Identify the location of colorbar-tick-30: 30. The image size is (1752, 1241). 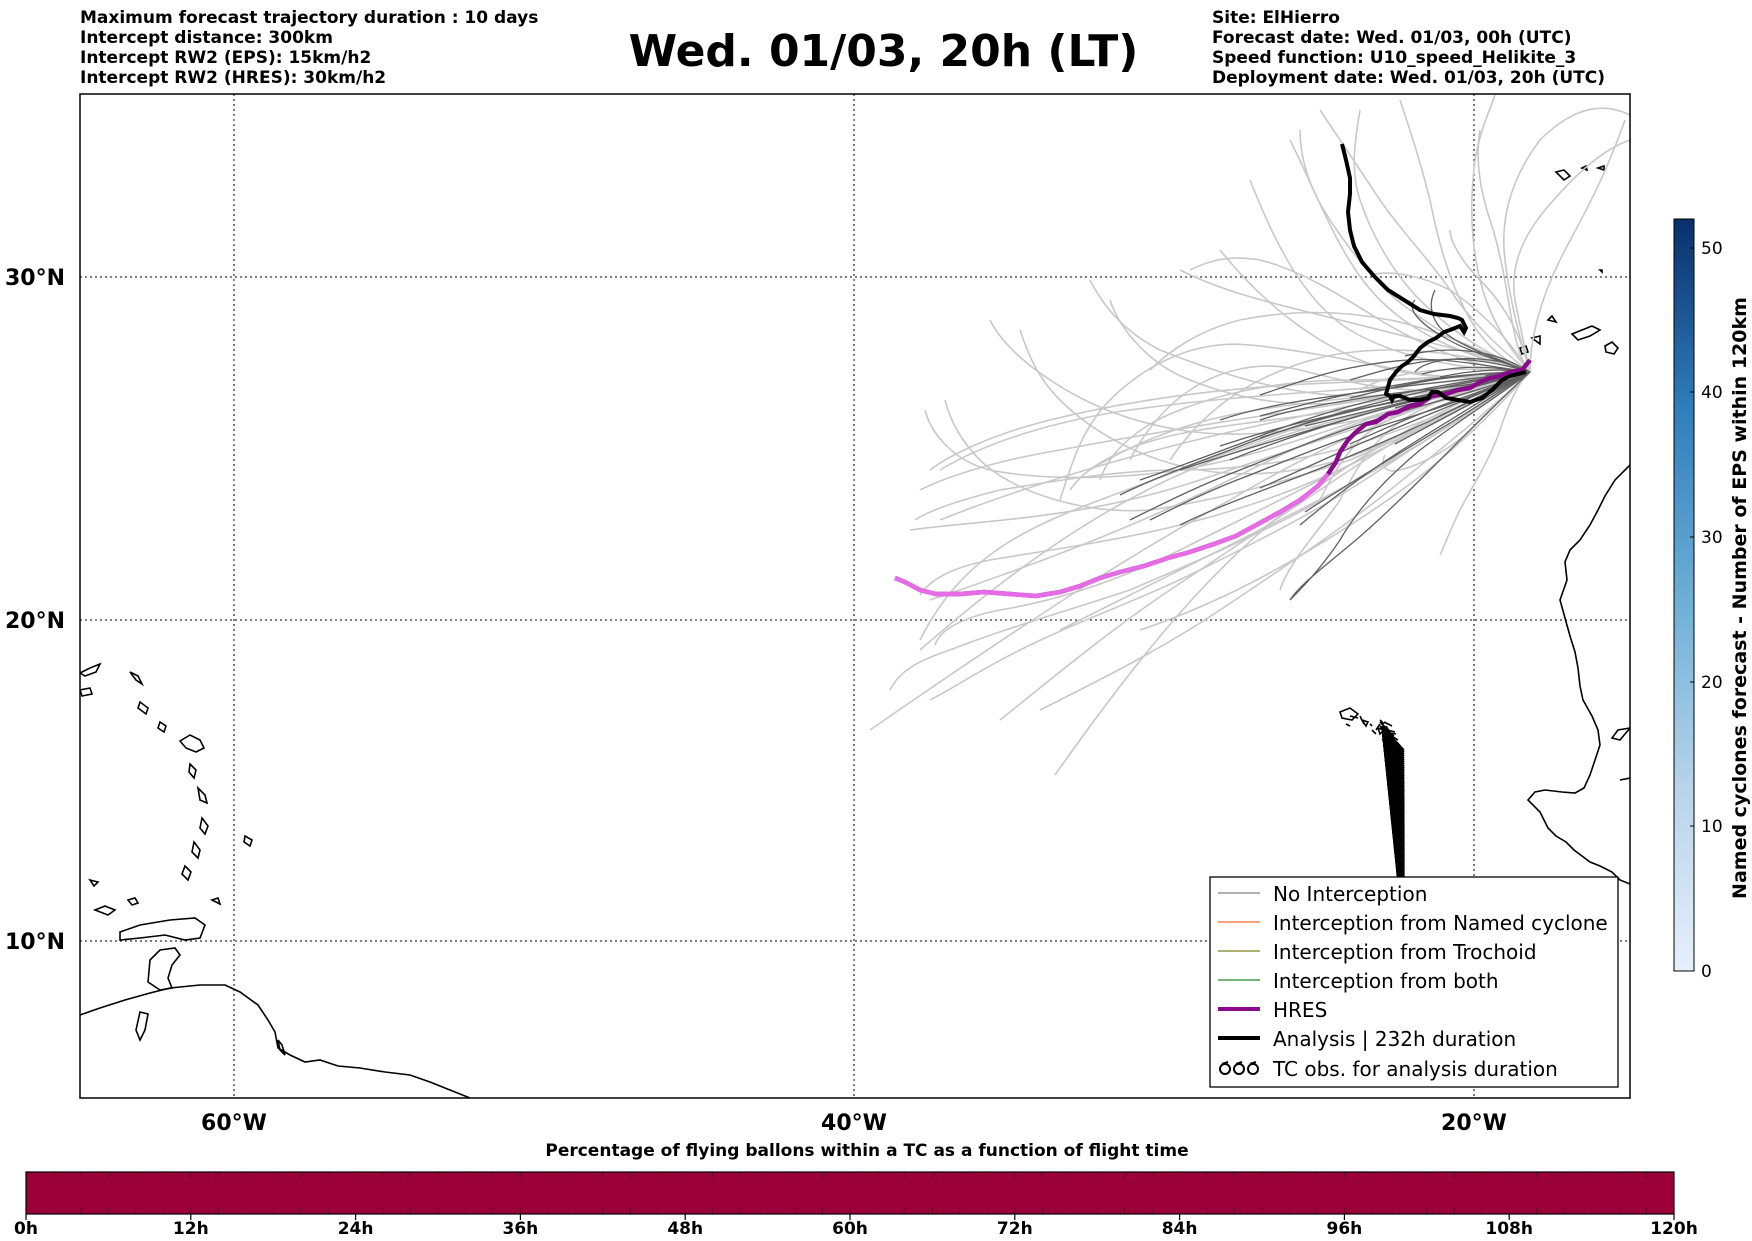
(1712, 538).